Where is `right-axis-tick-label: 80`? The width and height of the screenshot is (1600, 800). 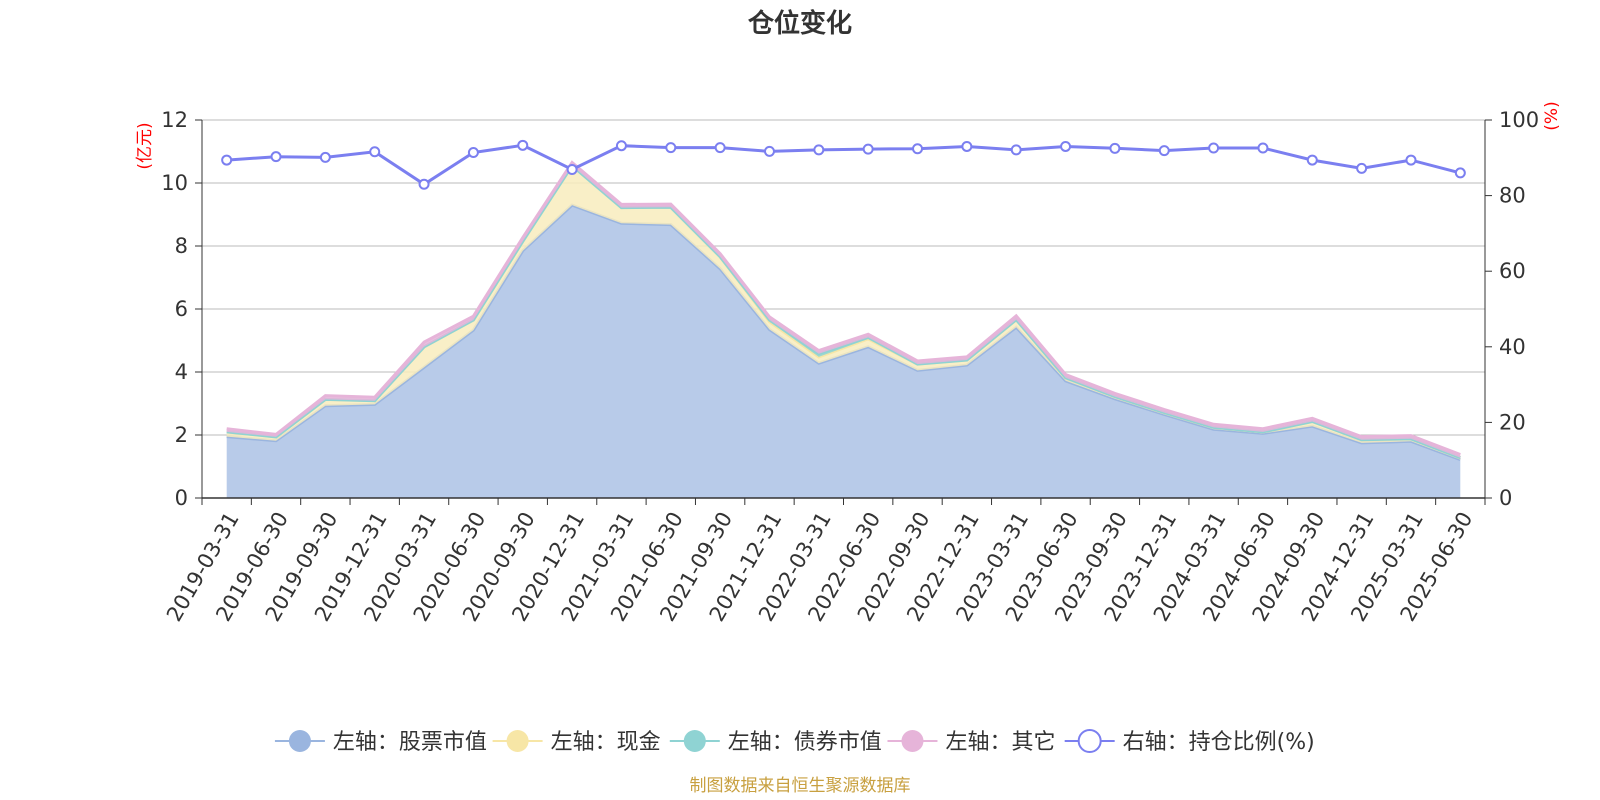 right-axis-tick-label: 80 is located at coordinates (1512, 196).